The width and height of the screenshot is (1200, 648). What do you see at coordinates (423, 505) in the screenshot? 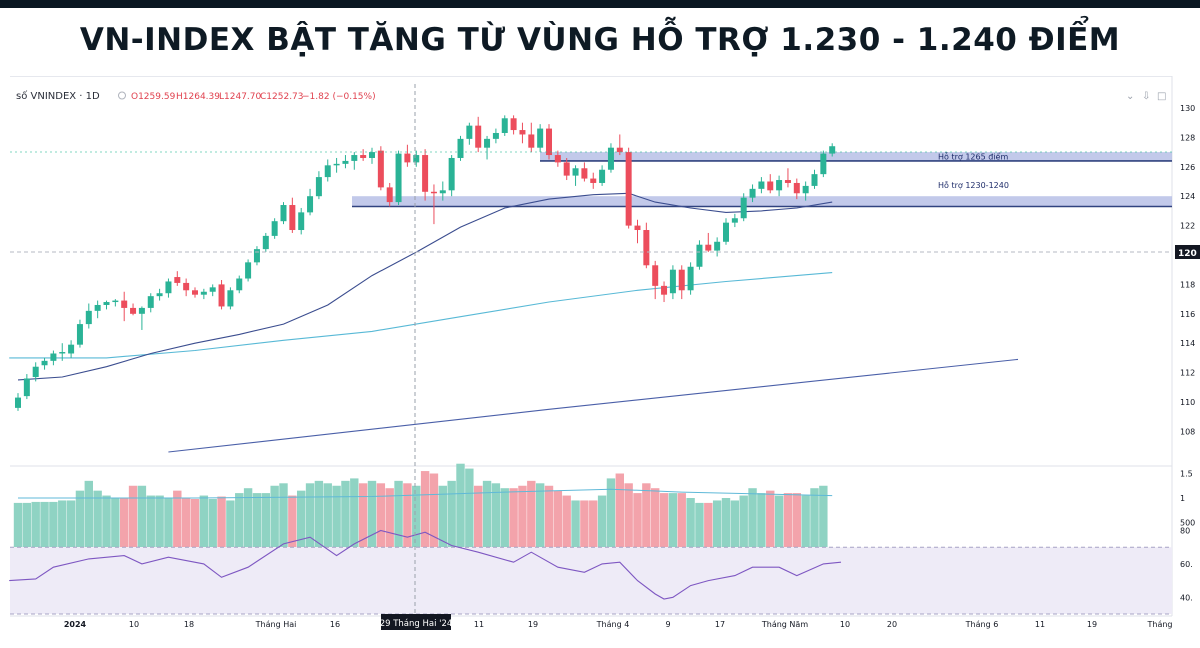
I see `volume-pane` at bounding box center [423, 505].